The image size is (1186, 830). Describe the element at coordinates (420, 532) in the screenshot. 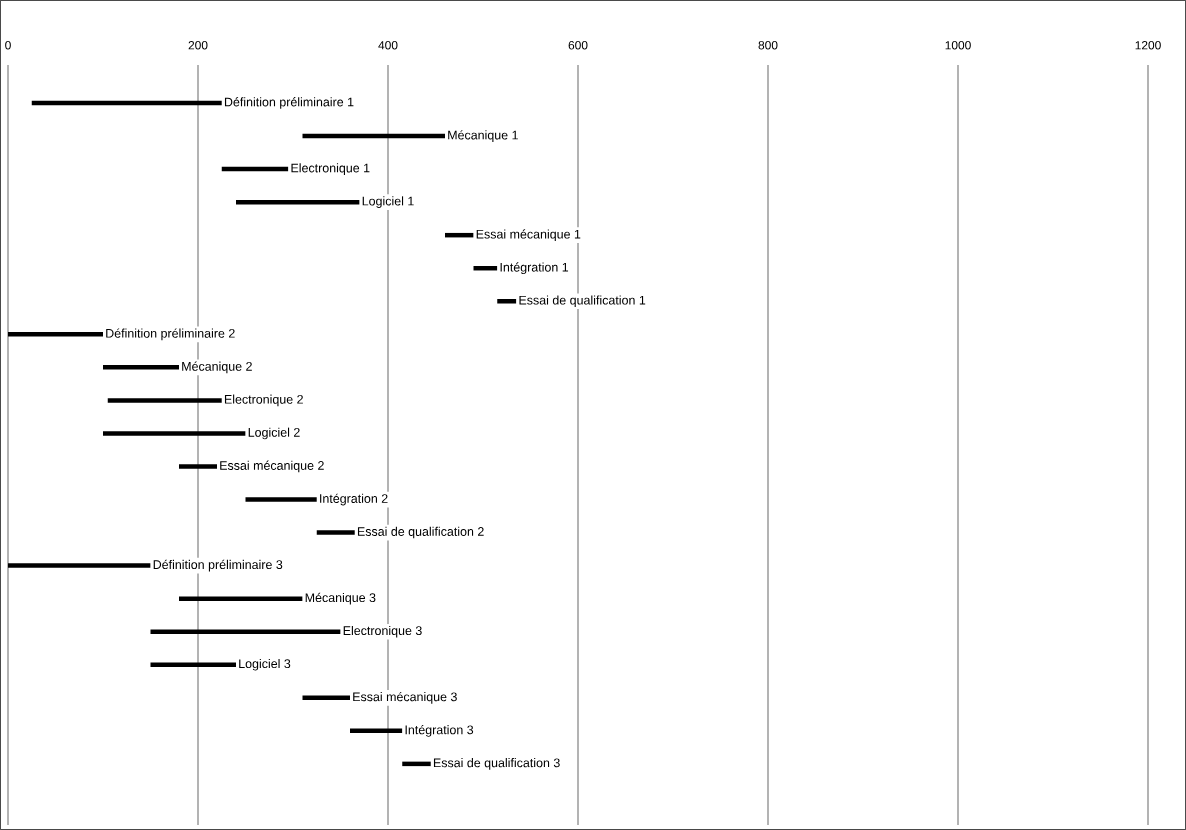

I see `y-tick-label: Essai de qualification 2` at that location.